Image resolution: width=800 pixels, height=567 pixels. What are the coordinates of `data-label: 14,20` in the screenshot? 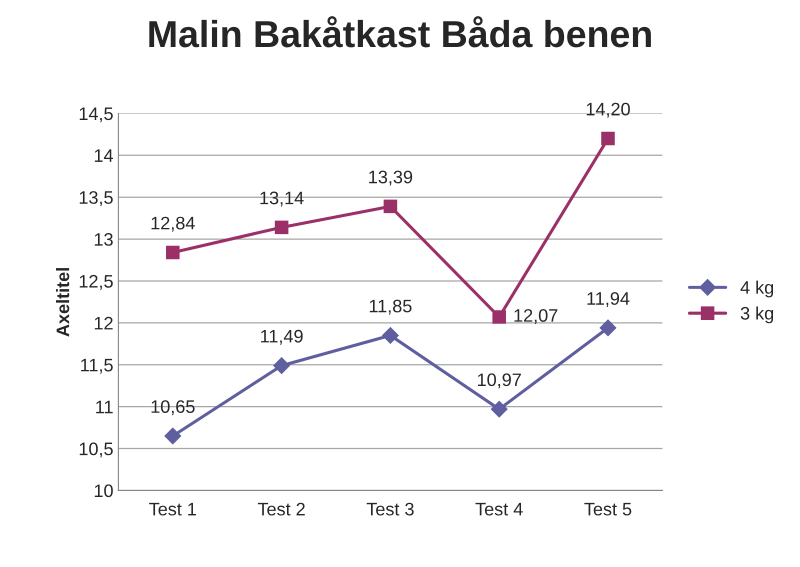 It's located at (608, 110).